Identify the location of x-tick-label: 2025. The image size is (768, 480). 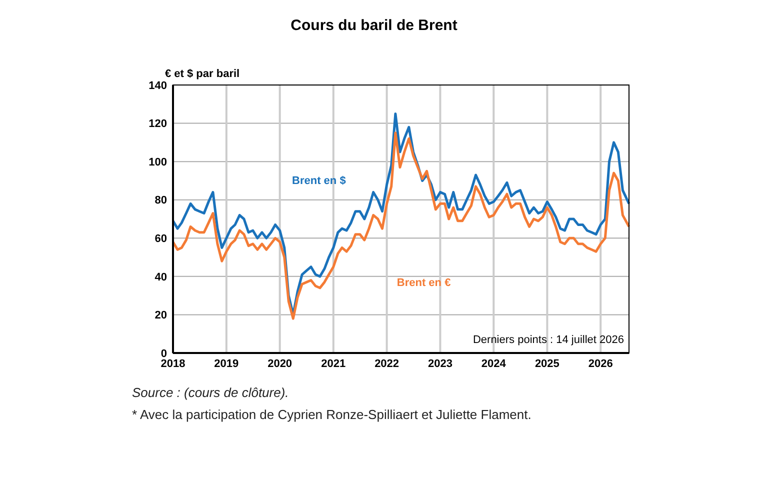
(547, 364).